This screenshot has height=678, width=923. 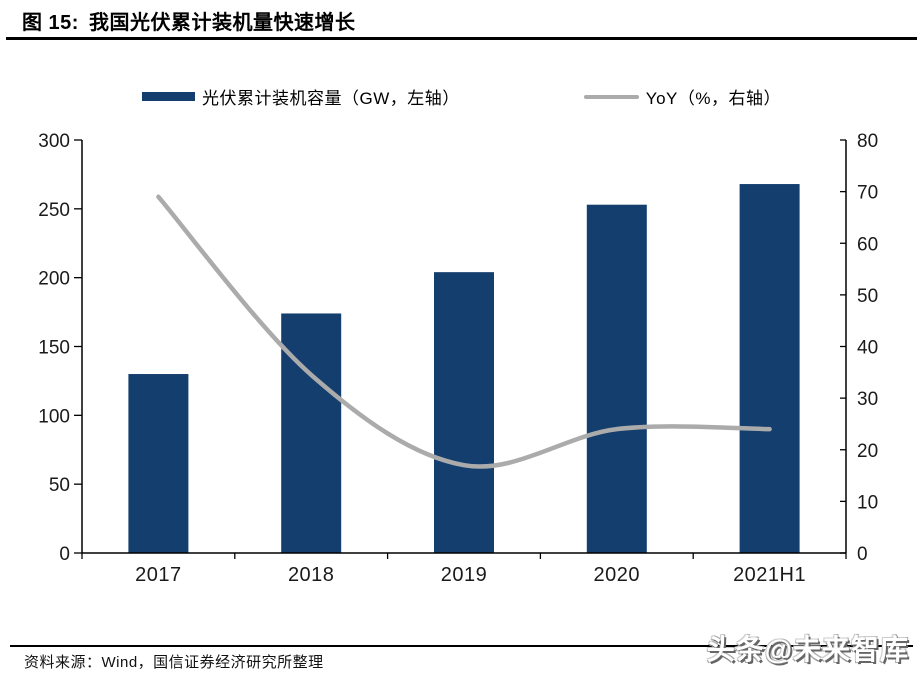 I want to click on x-axis-tick-label: 2021H1, so click(x=769, y=575).